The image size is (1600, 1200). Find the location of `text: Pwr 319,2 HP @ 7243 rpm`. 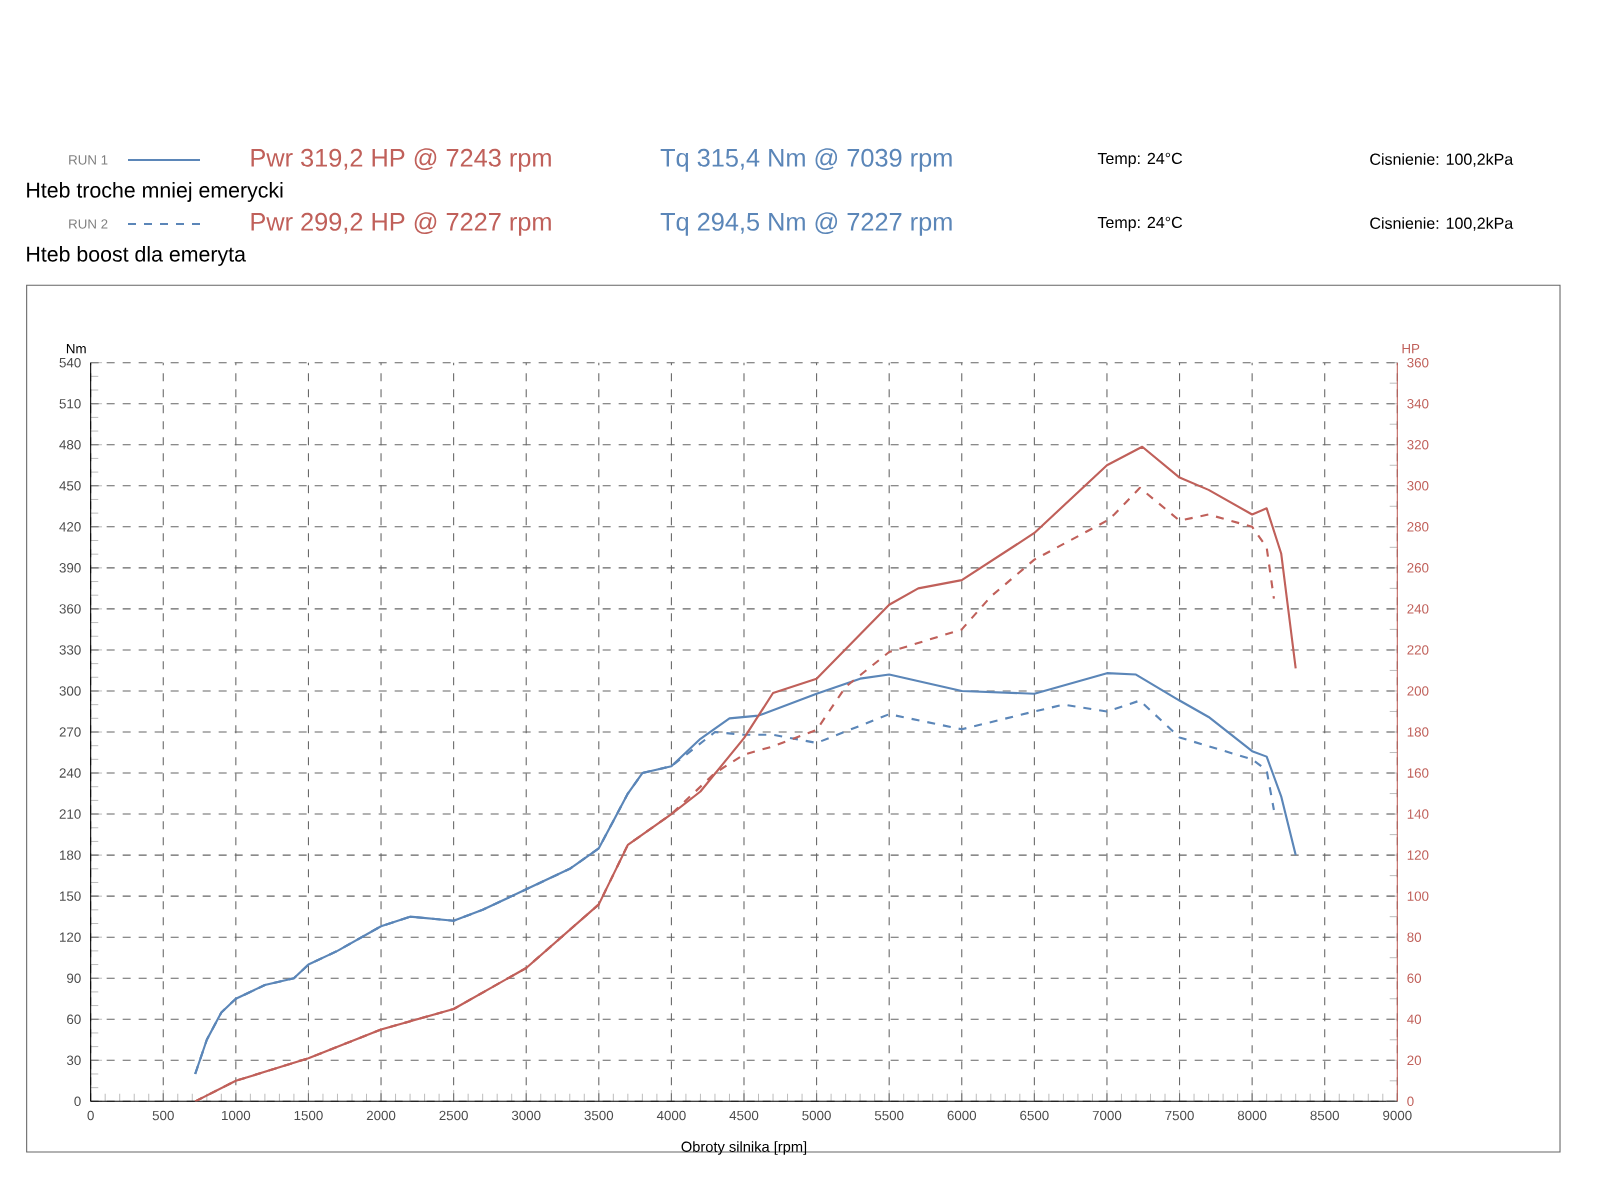

text: Pwr 319,2 HP @ 7243 rpm is located at coordinates (401, 160).